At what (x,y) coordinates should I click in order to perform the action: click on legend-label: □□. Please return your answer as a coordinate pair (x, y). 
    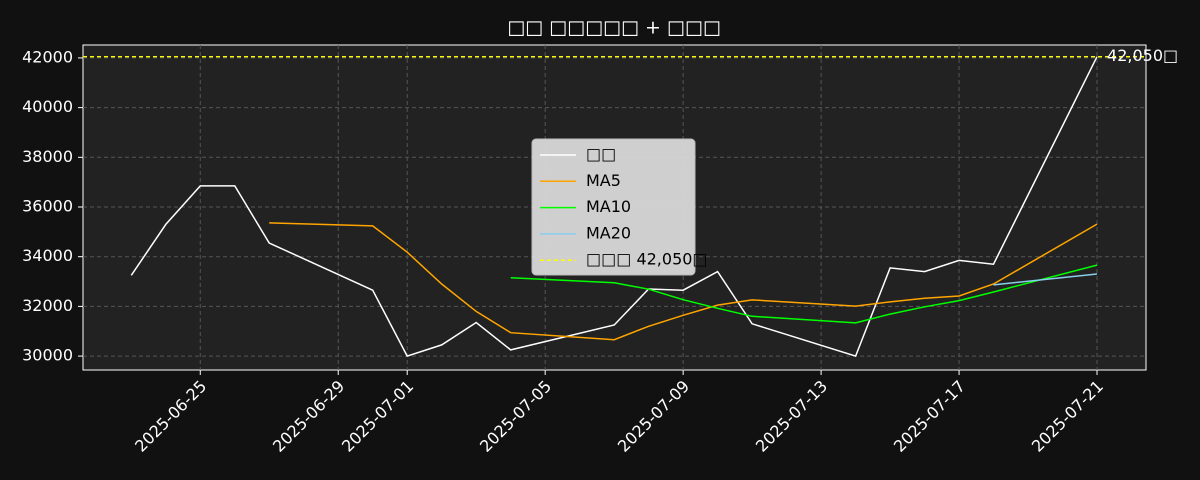
    Looking at the image, I should click on (601, 154).